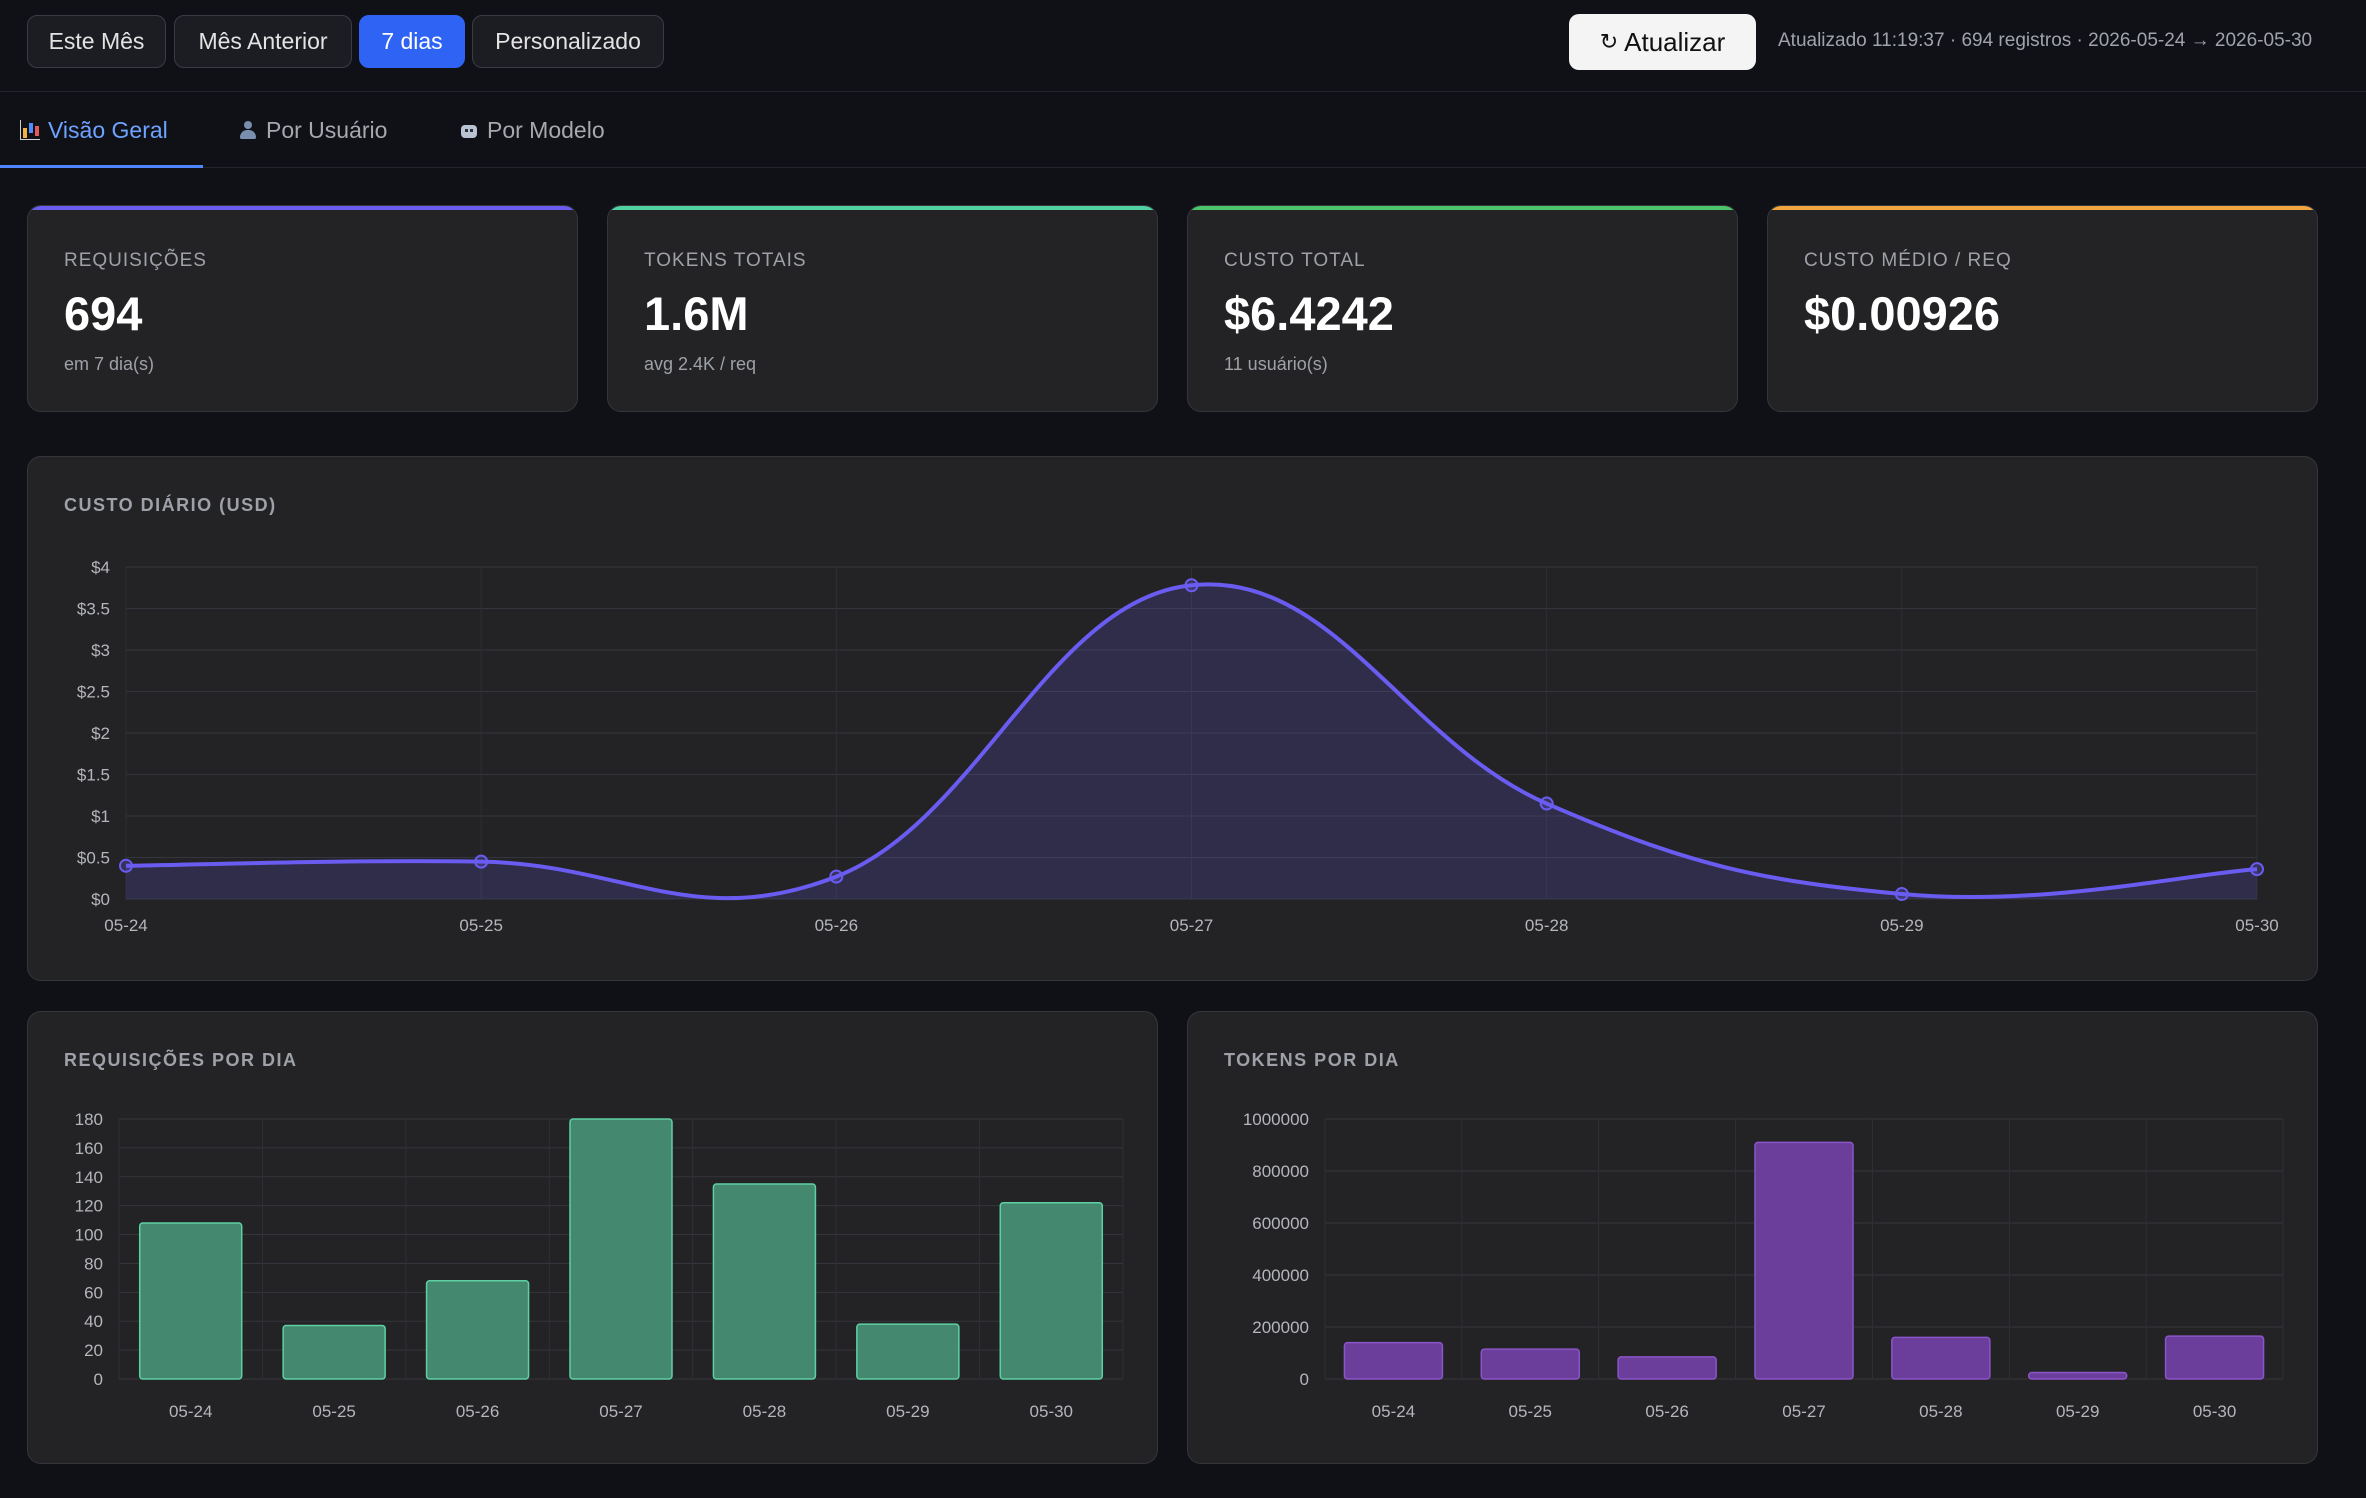 This screenshot has height=1498, width=2366. What do you see at coordinates (882, 308) in the screenshot?
I see `kpi-card-tokens-totais: TOKENS TOTAIS 1.6M avg 2.4K / req` at bounding box center [882, 308].